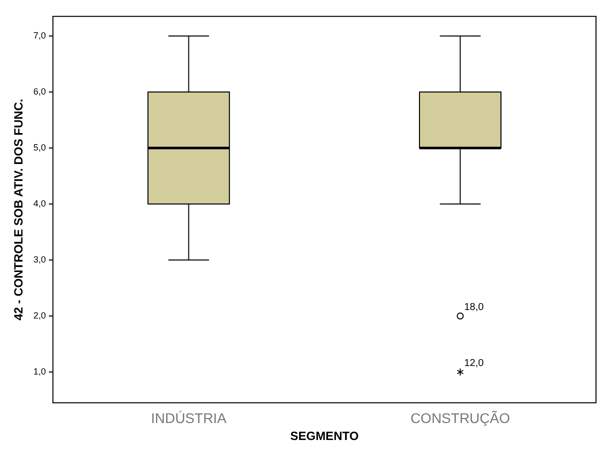 The height and width of the screenshot is (457, 614). I want to click on x-tick-label: CONSTRUÇÃO, so click(460, 418).